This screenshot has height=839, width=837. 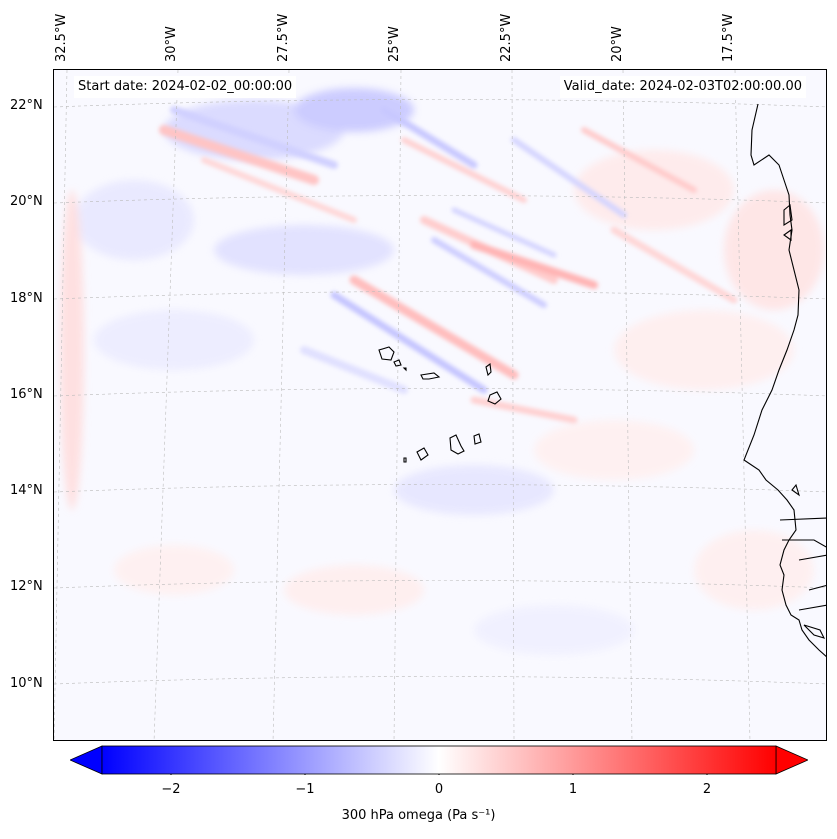 What do you see at coordinates (86, 760) in the screenshot?
I see `colorbar-min-extend` at bounding box center [86, 760].